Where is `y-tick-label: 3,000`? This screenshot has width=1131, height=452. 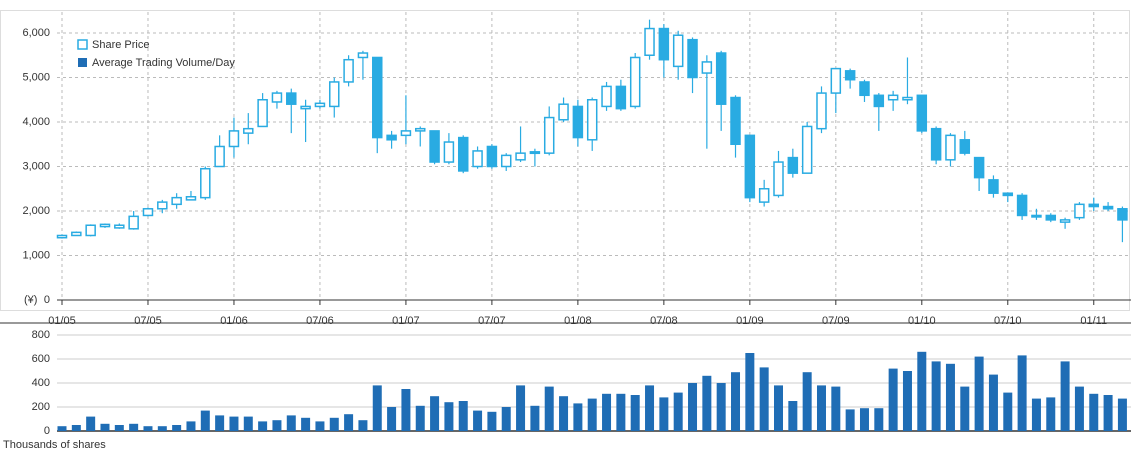 y-tick-label: 3,000 is located at coordinates (36, 166).